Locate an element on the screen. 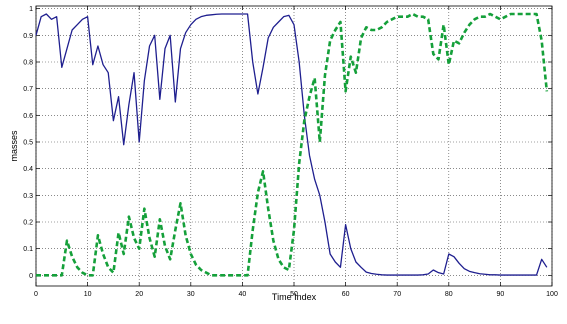 The width and height of the screenshot is (567, 324). x-axis-label: Time Index is located at coordinates (294, 297).